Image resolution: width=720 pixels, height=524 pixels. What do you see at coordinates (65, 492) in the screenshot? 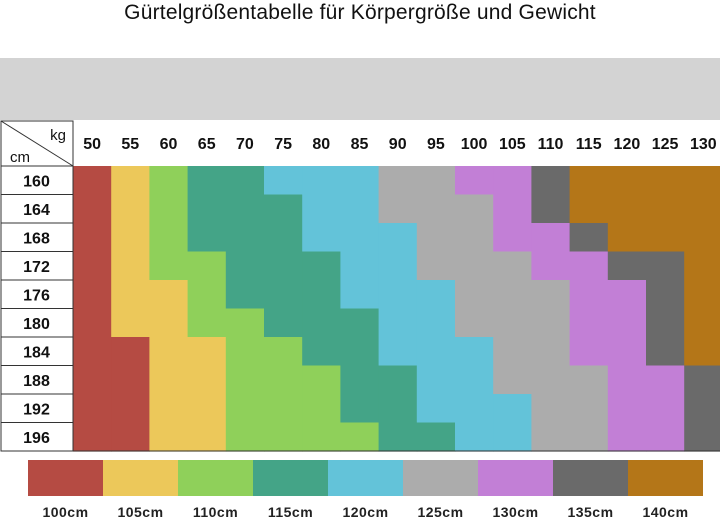
I see `legend-item: 100cm` at bounding box center [65, 492].